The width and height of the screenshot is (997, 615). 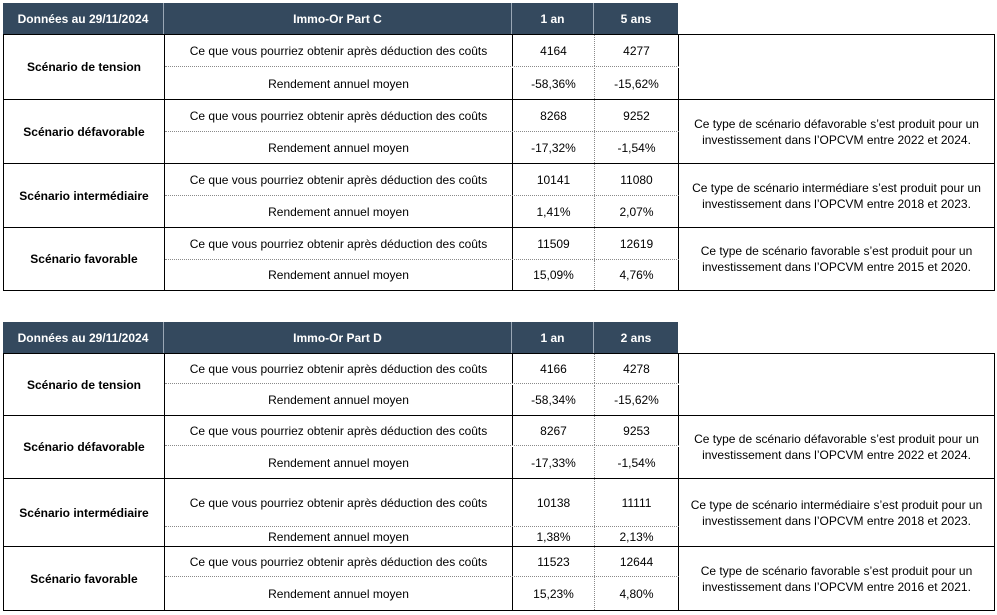 I want to click on table-row: Rendement annuel moyen 1,38% 2,13%, so click(x=422, y=536).